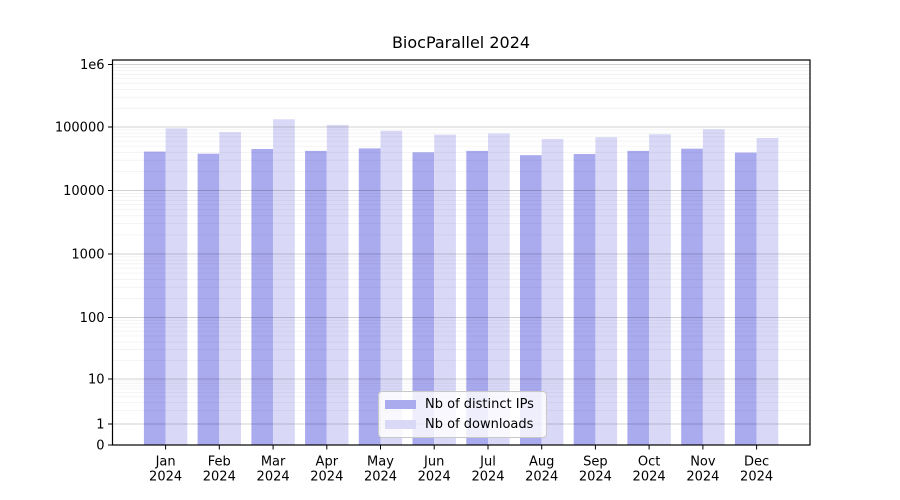  What do you see at coordinates (541, 462) in the screenshot?
I see `x-tick-label-month-aug: Aug` at bounding box center [541, 462].